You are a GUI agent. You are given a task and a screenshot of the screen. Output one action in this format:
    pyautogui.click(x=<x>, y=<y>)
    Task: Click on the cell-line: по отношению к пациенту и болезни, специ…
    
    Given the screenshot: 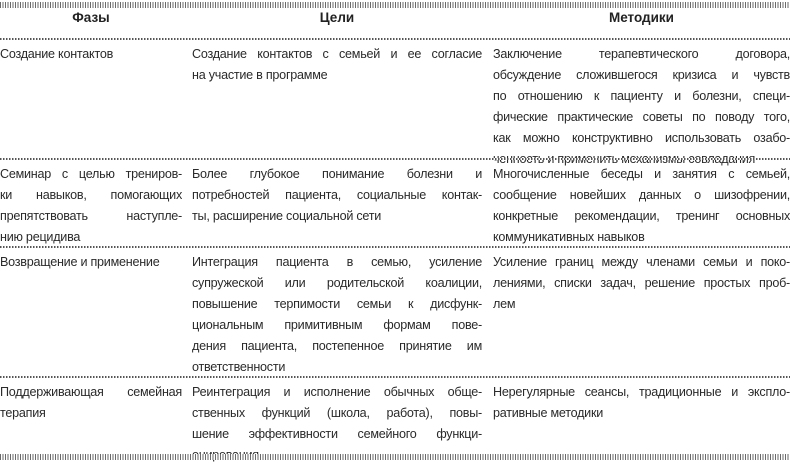 What is the action you would take?
    pyautogui.click(x=641, y=96)
    